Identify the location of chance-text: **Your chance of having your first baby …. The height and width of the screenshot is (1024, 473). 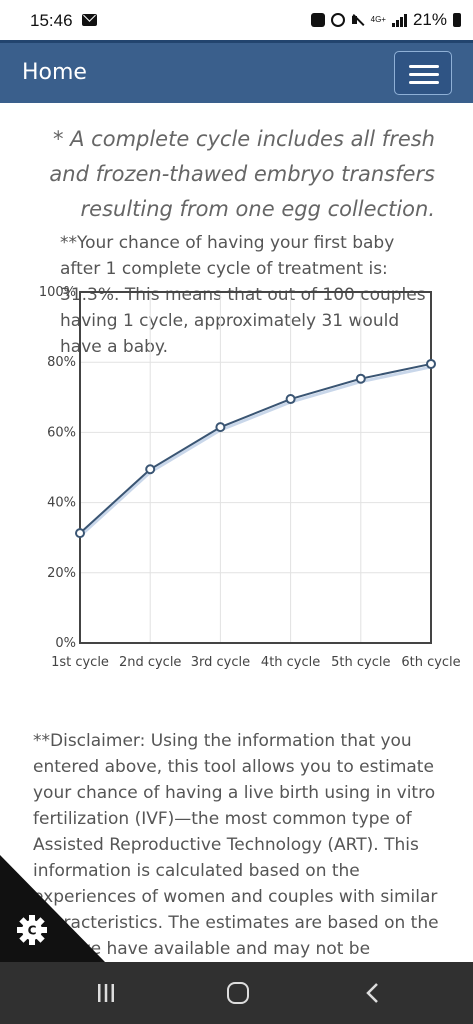
(243, 295).